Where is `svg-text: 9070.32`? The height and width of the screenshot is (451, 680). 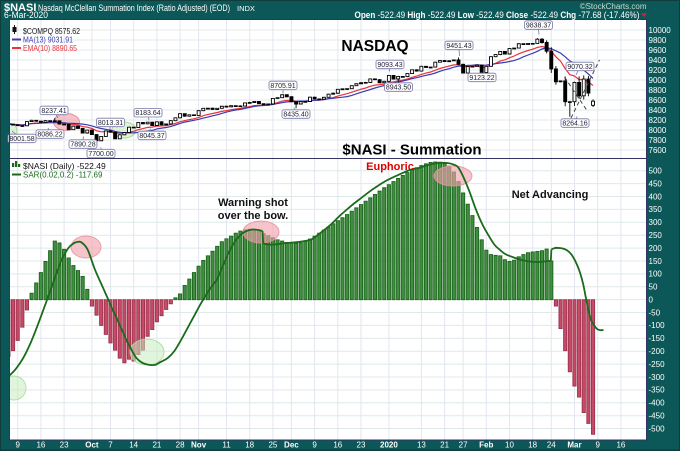 svg-text: 9070.32 is located at coordinates (579, 67).